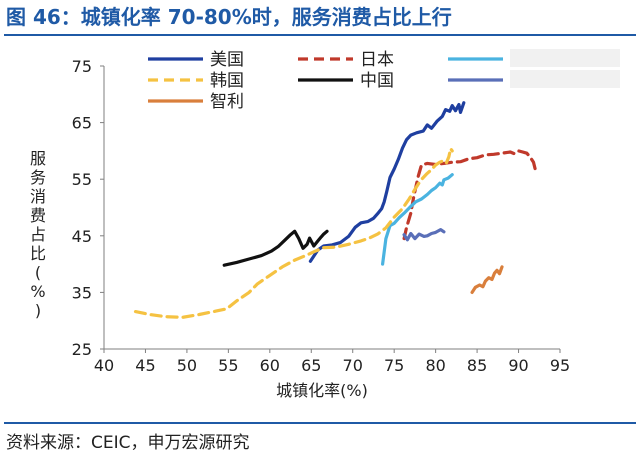 The image size is (640, 465). What do you see at coordinates (82, 236) in the screenshot?
I see `y-tick-label: 45` at bounding box center [82, 236].